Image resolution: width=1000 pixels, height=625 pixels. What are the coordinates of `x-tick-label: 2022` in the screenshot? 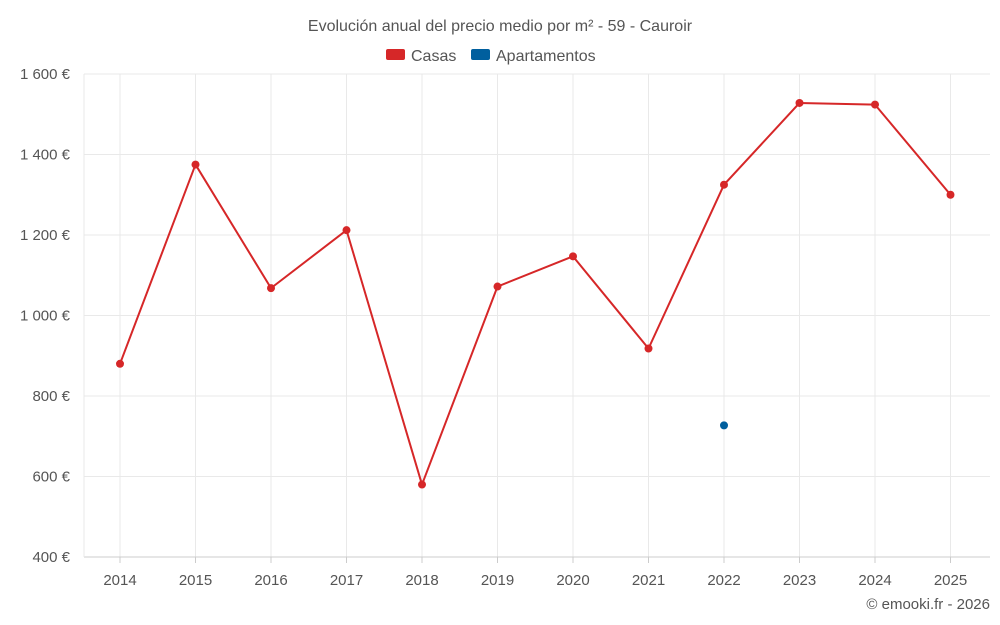 It's located at (723, 580).